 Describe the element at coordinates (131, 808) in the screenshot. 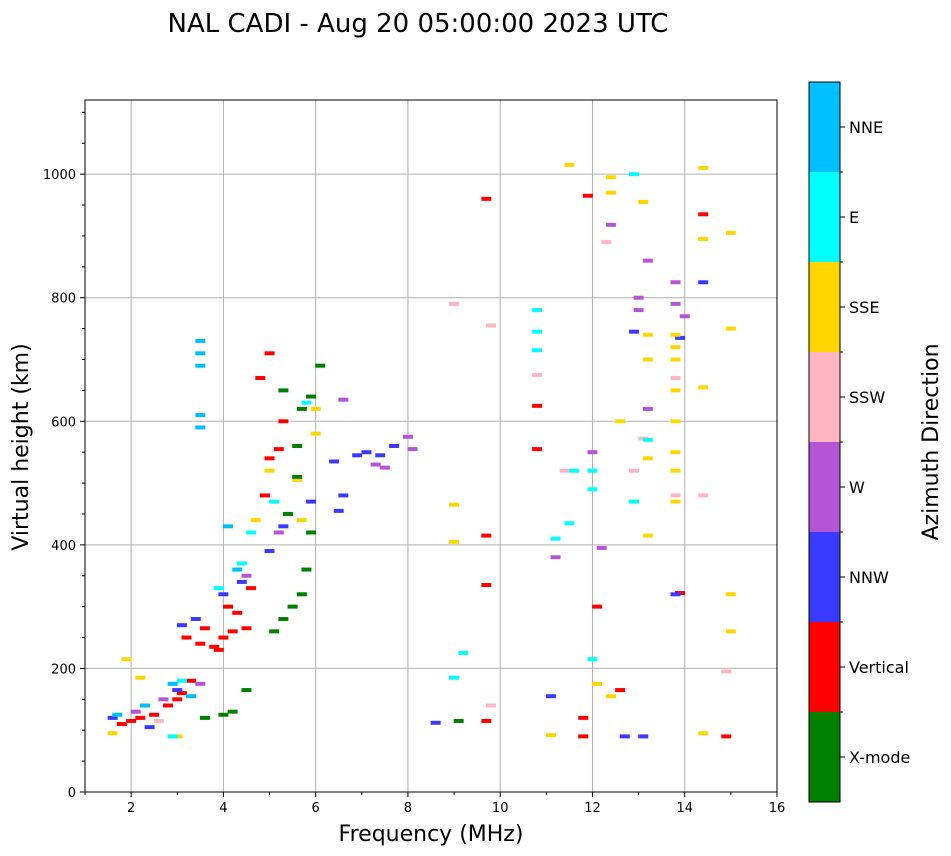

I see `x-tick-label: 2` at that location.